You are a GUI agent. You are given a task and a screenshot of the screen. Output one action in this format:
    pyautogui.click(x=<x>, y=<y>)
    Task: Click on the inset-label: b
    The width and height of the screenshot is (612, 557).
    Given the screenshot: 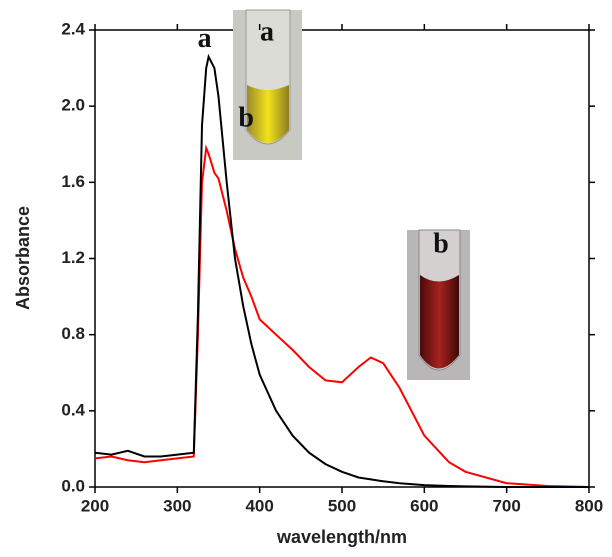 What is the action you would take?
    pyautogui.click(x=441, y=243)
    